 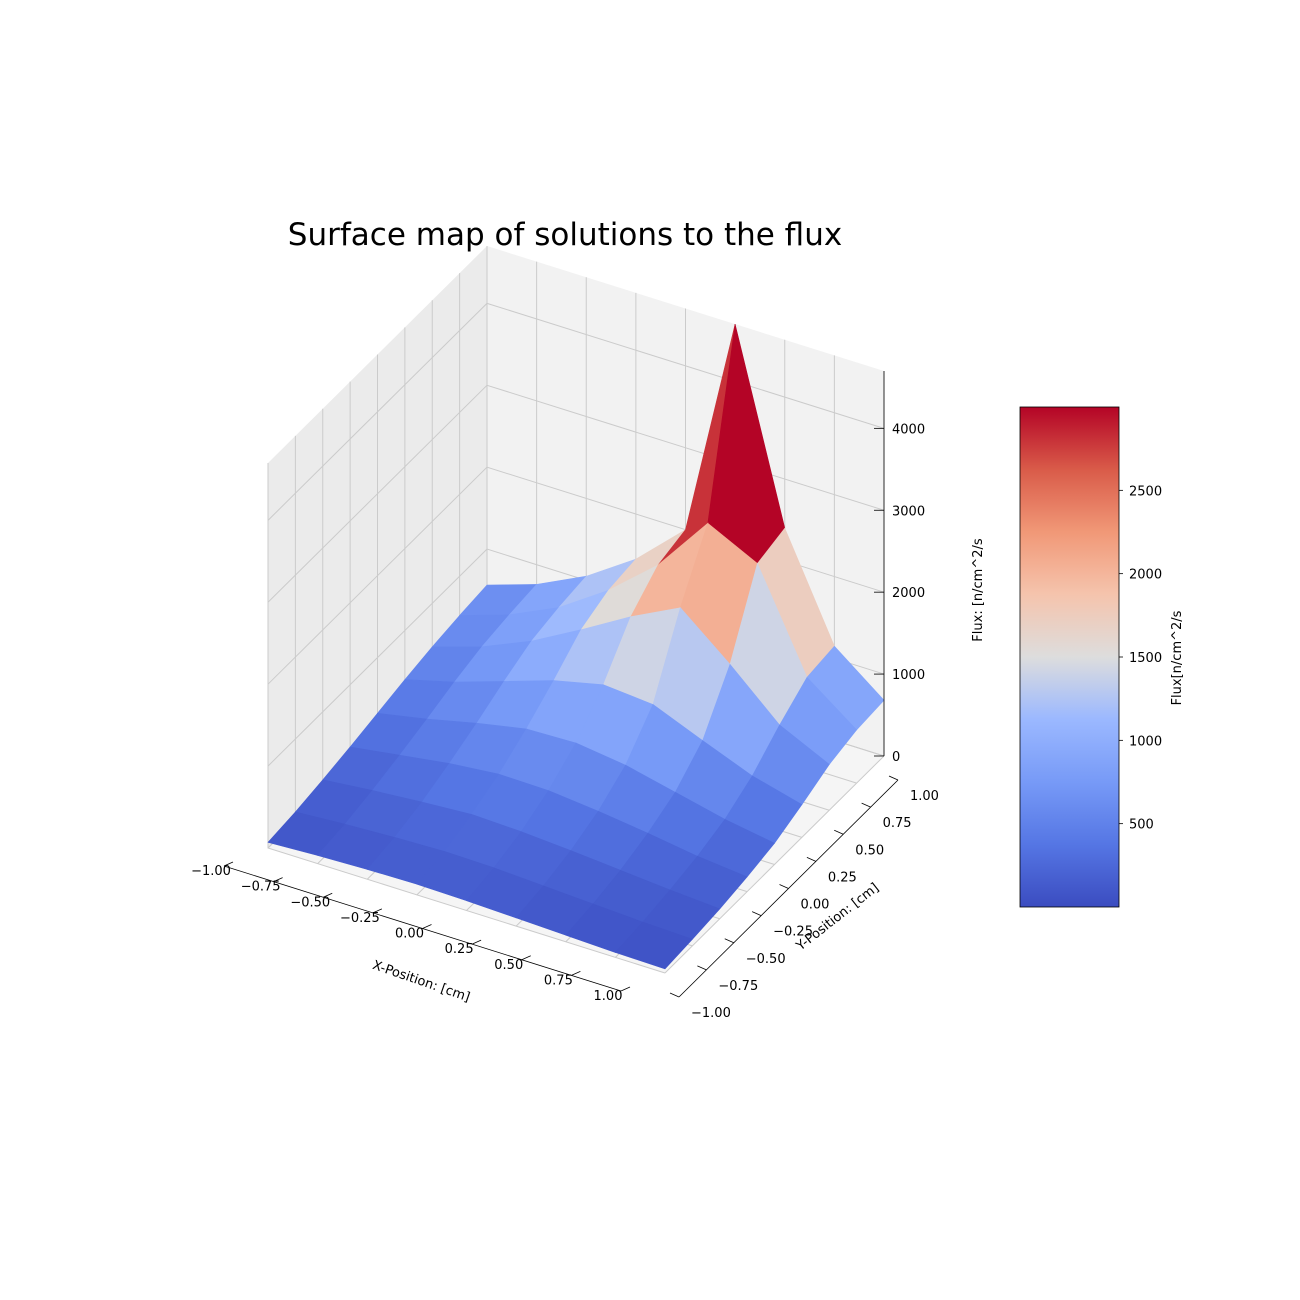 I want to click on surface-patch, so click(x=653, y=945).